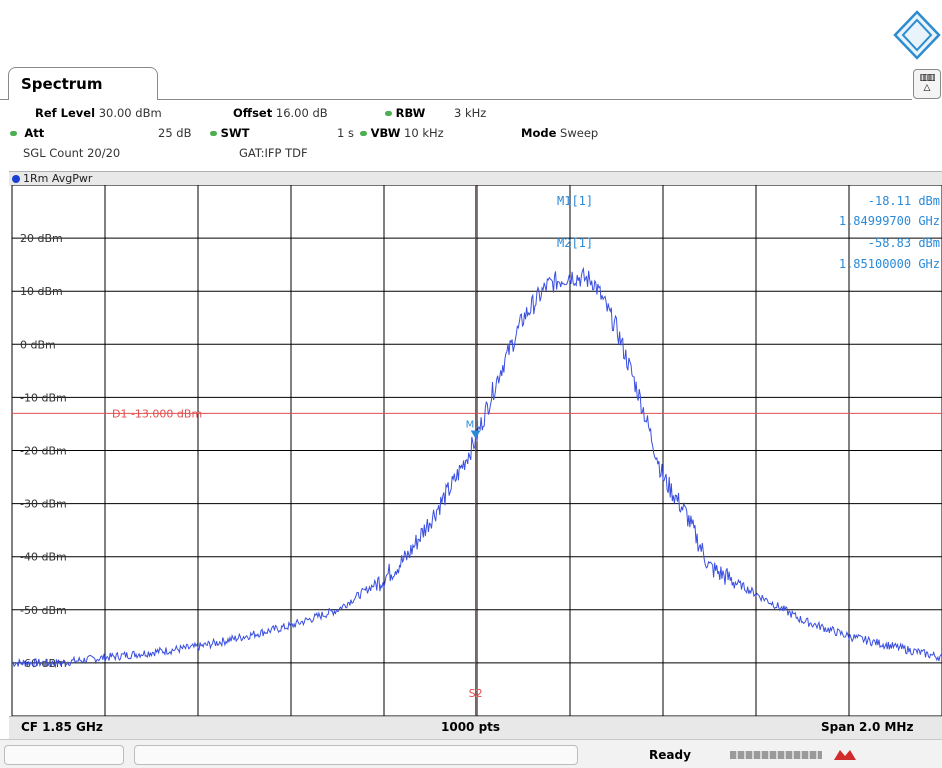 The width and height of the screenshot is (942, 768). What do you see at coordinates (575, 243) in the screenshot?
I see `marker-readout-m2-label: M2[1]` at bounding box center [575, 243].